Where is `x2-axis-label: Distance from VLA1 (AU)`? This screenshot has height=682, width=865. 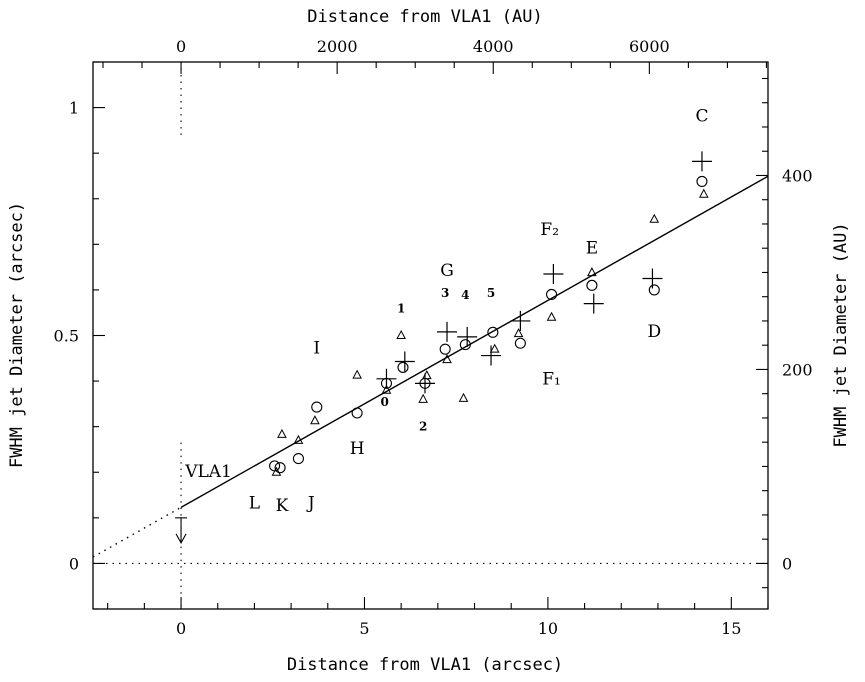
x2-axis-label: Distance from VLA1 (AU) is located at coordinates (424, 17).